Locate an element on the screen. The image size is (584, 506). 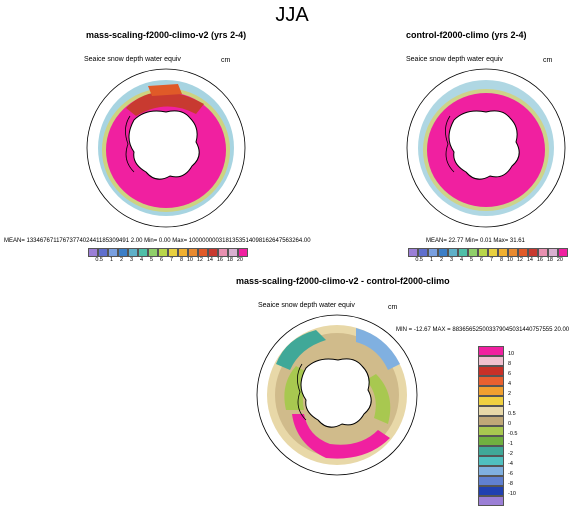
polar-map-top-right is located at coordinates (486, 148).